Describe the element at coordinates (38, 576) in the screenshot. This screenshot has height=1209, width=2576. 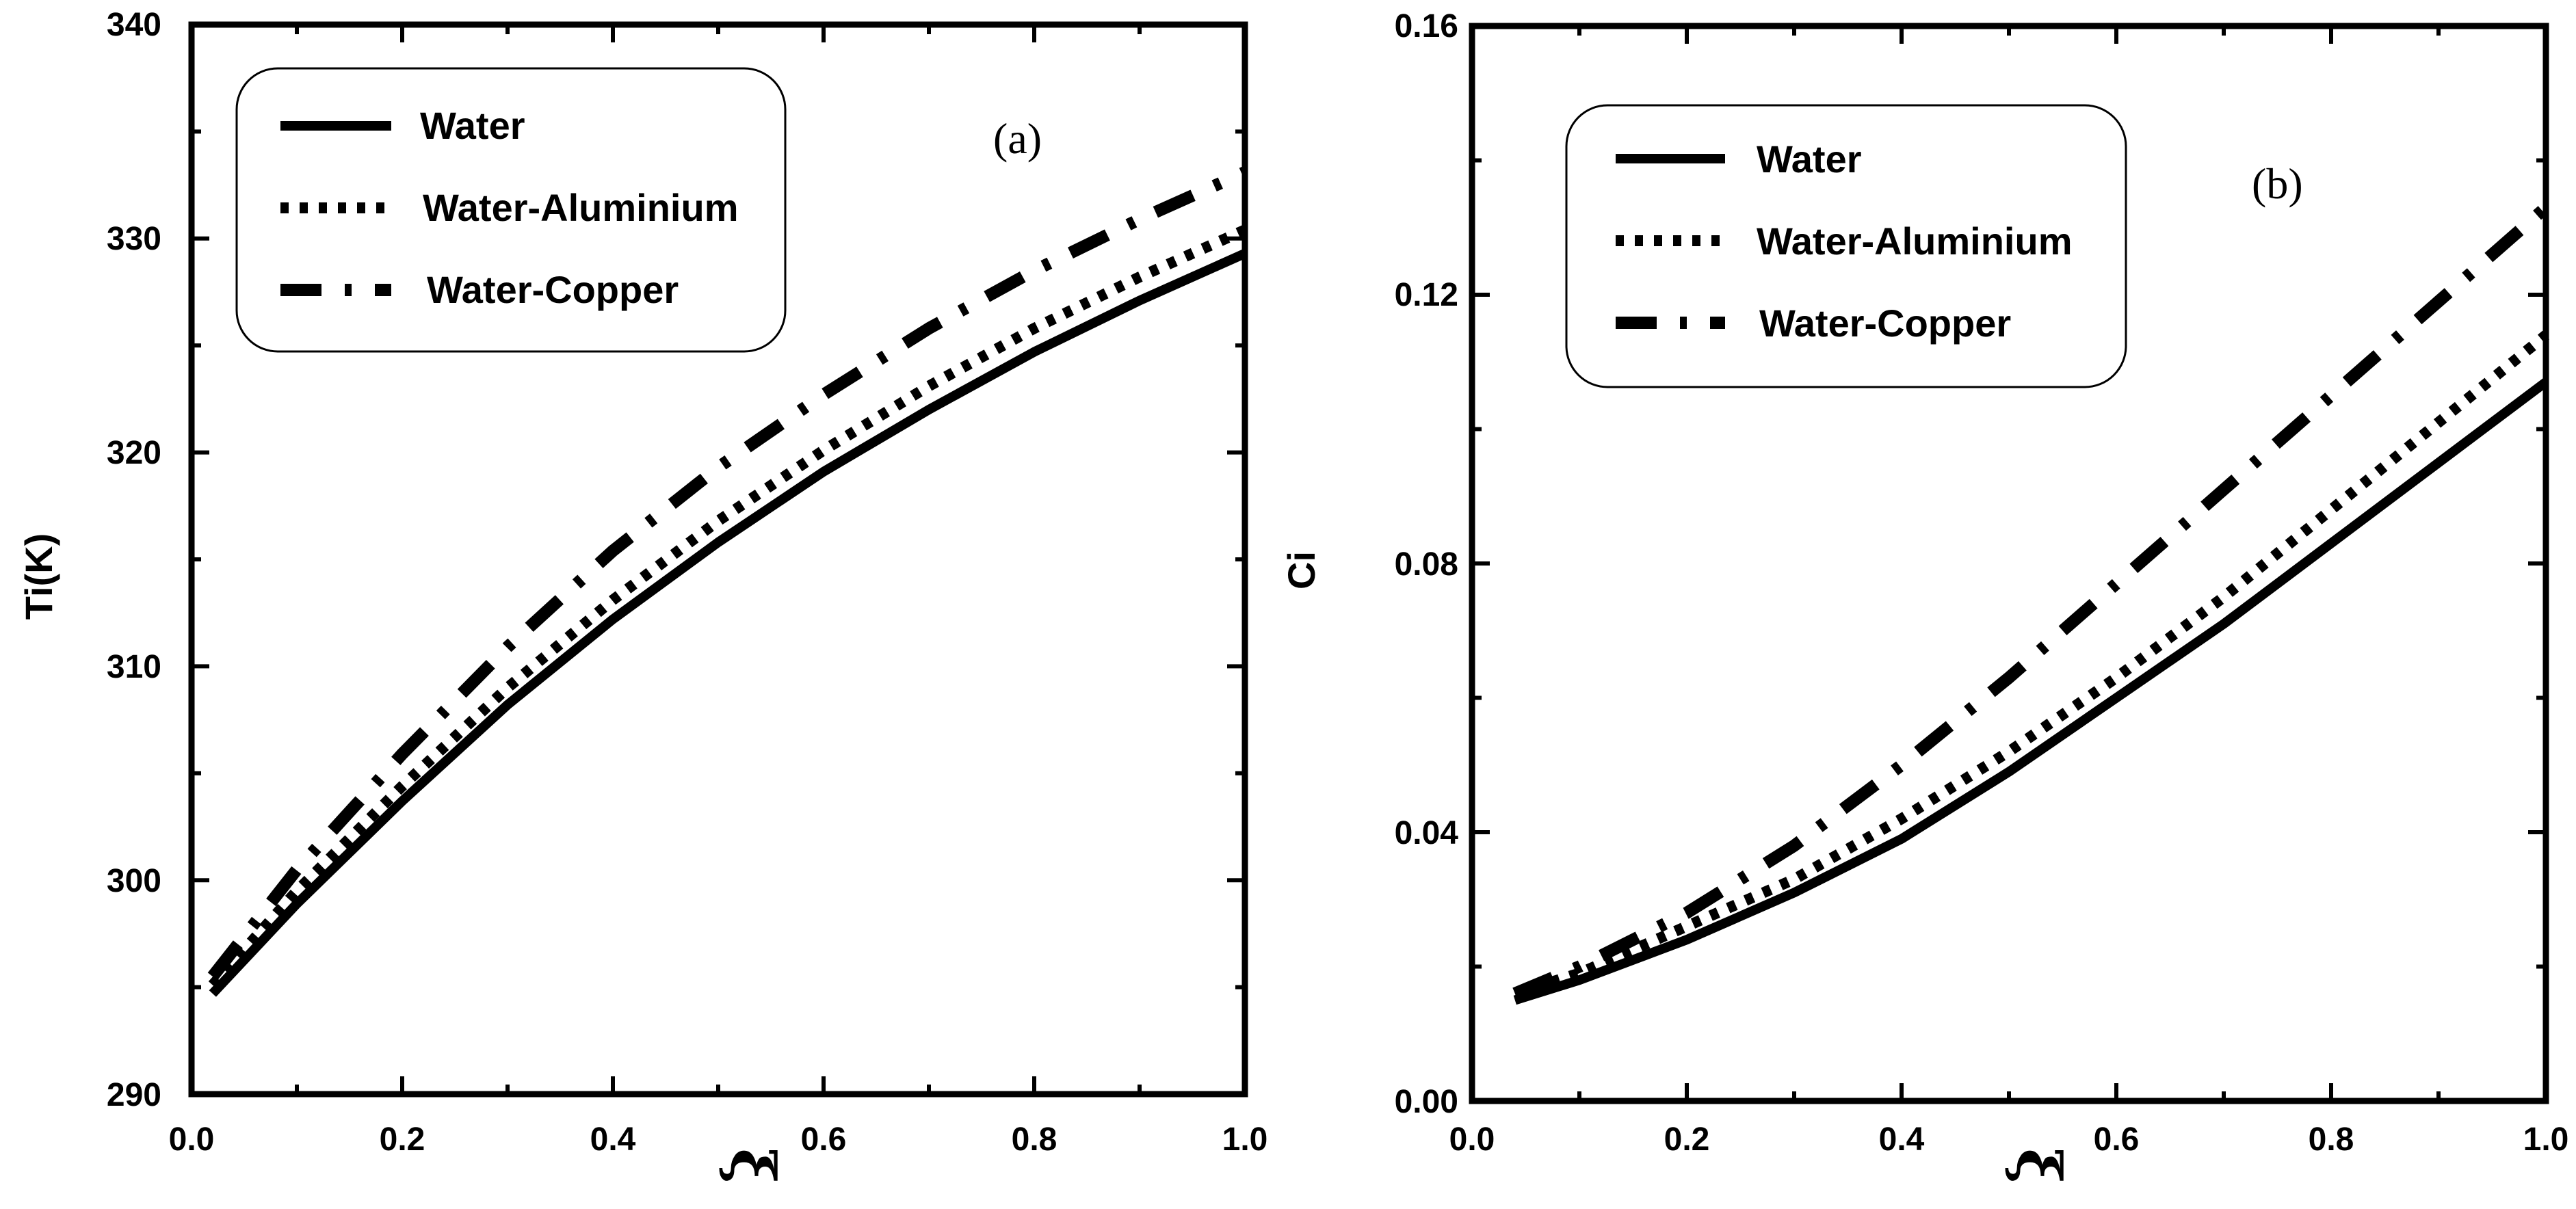
I see `y-axis-title-a: Ti(K)` at that location.